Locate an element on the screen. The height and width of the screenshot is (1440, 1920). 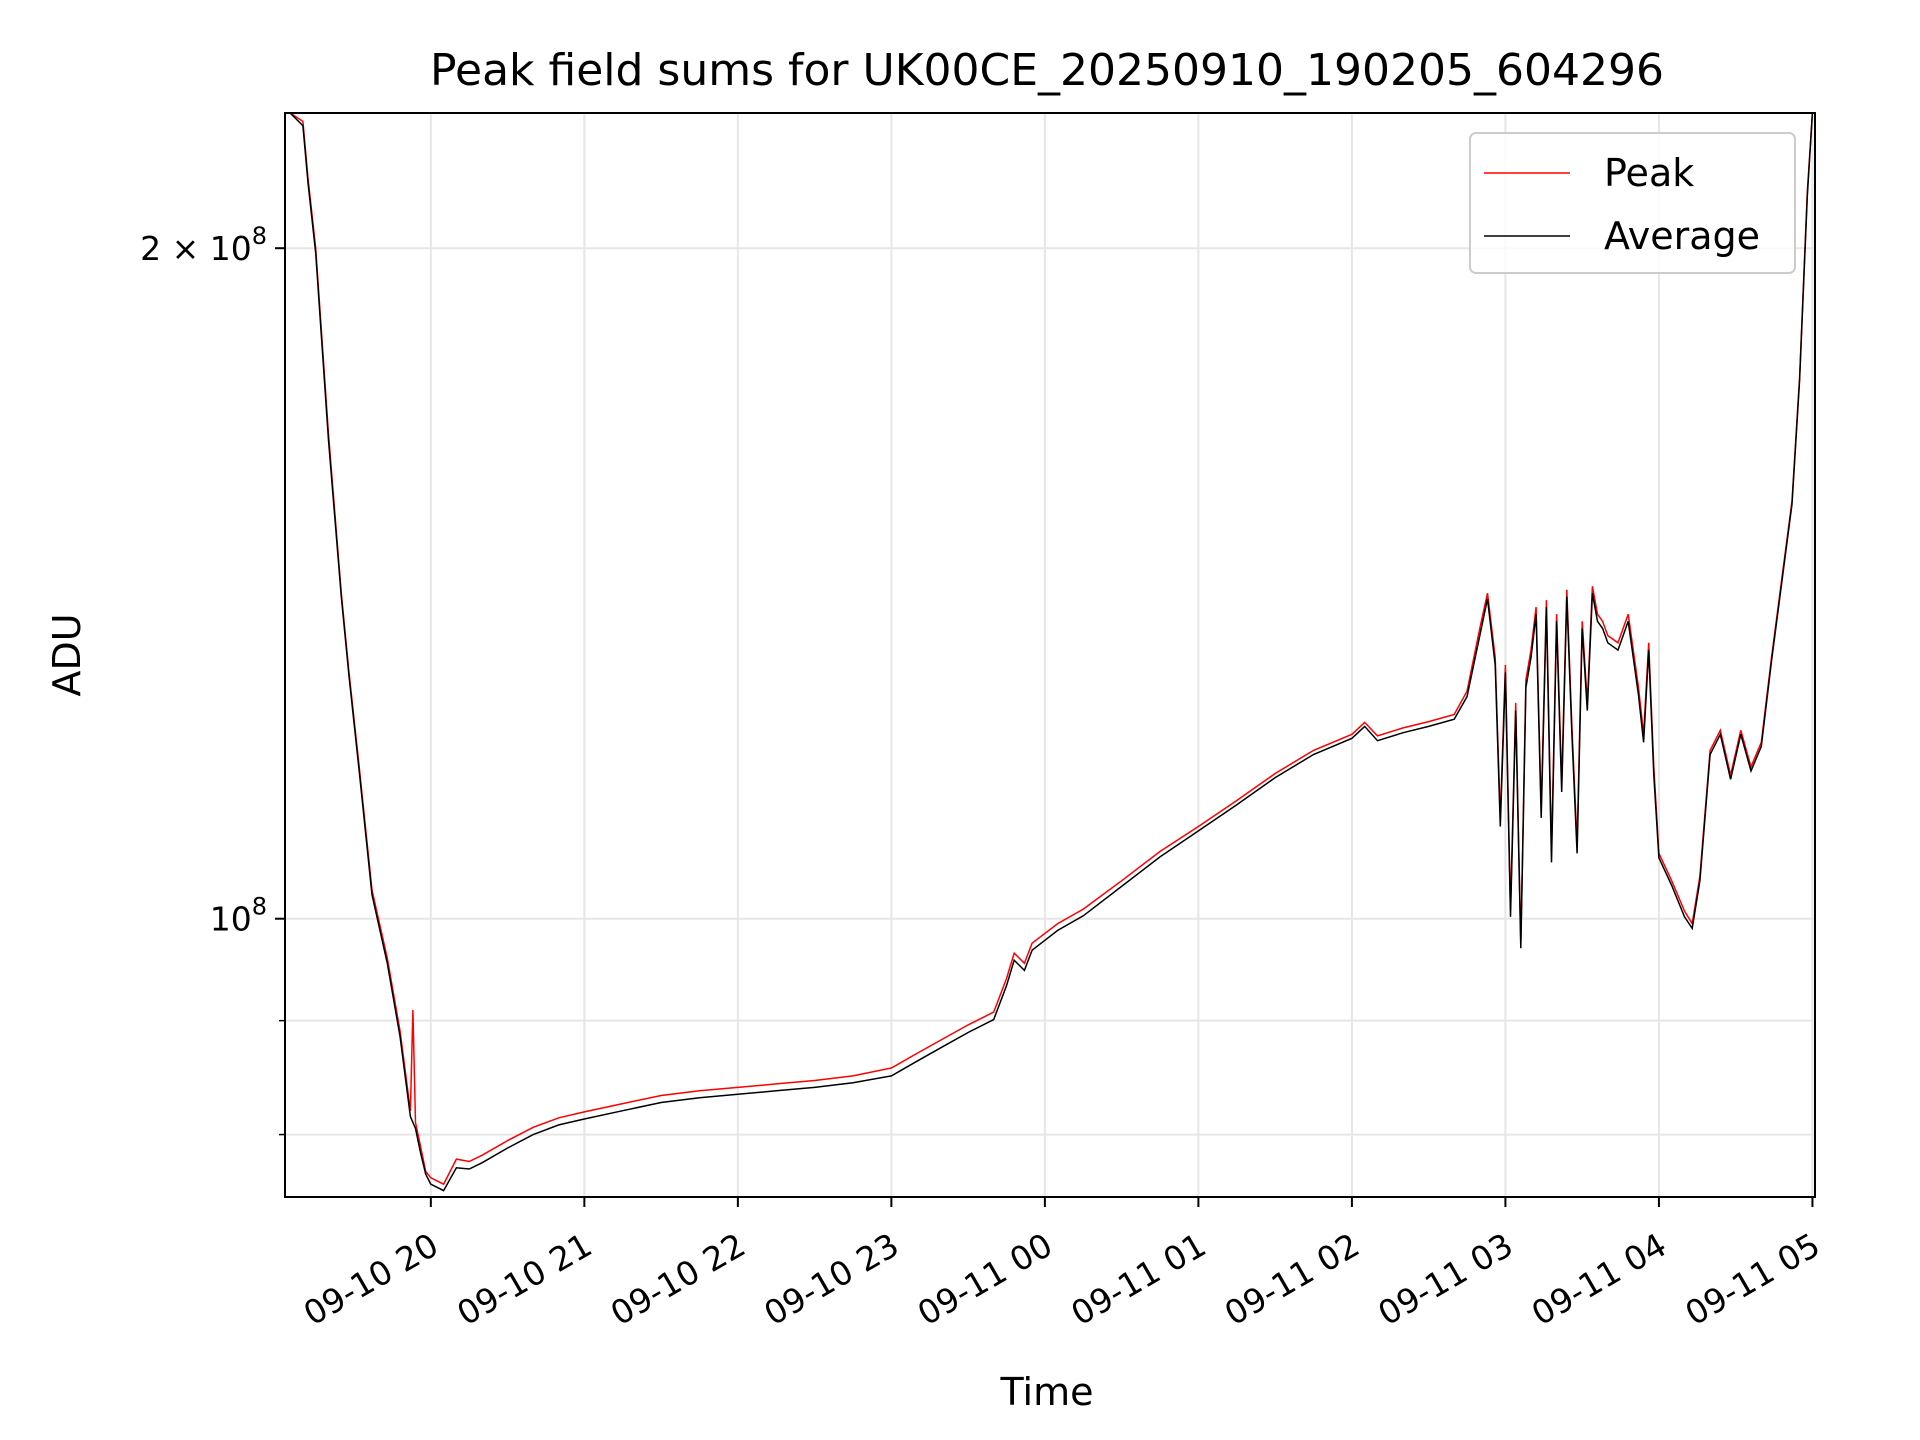
y-tick-label: 2 × 108 is located at coordinates (203, 245).